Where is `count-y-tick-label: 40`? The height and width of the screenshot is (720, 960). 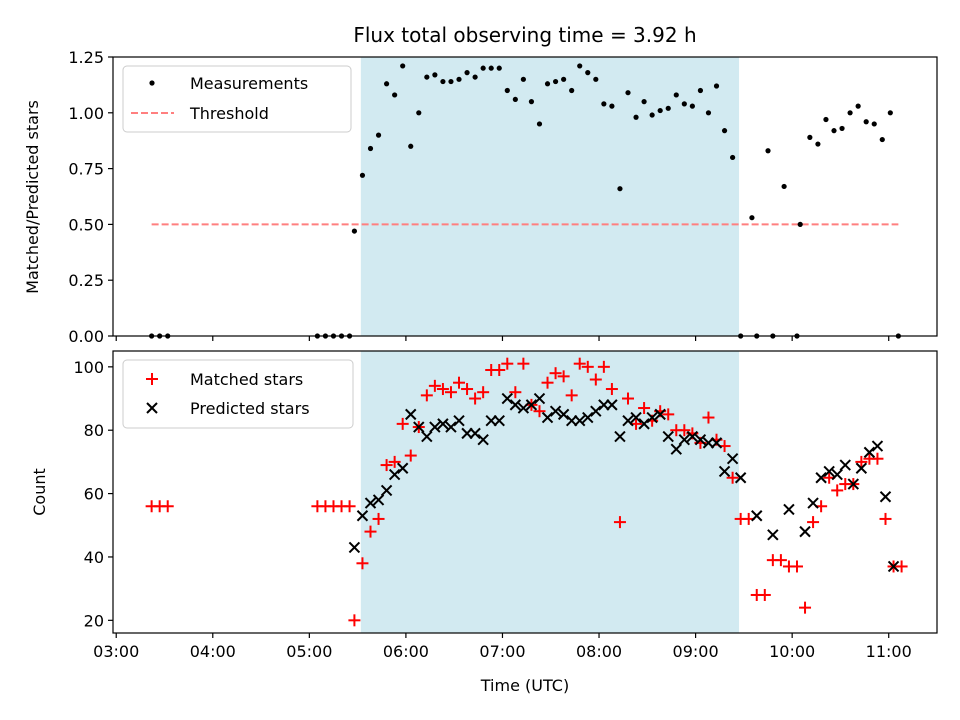
count-y-tick-label: 40 is located at coordinates (94, 557).